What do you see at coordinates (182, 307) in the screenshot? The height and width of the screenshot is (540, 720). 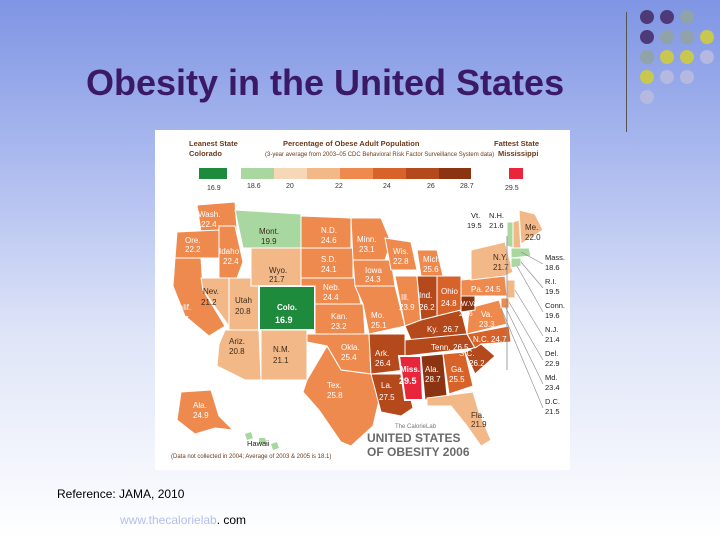 I see `state-name: Calif.` at bounding box center [182, 307].